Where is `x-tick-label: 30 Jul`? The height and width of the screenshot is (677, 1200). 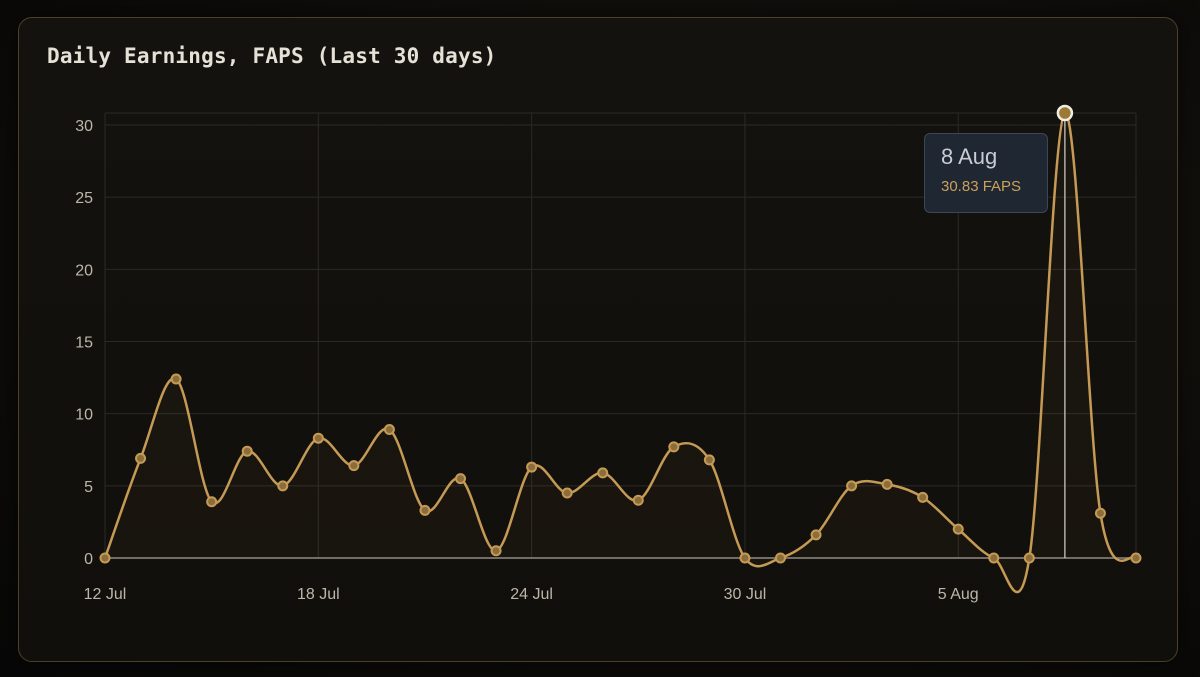
x-tick-label: 30 Jul is located at coordinates (745, 594).